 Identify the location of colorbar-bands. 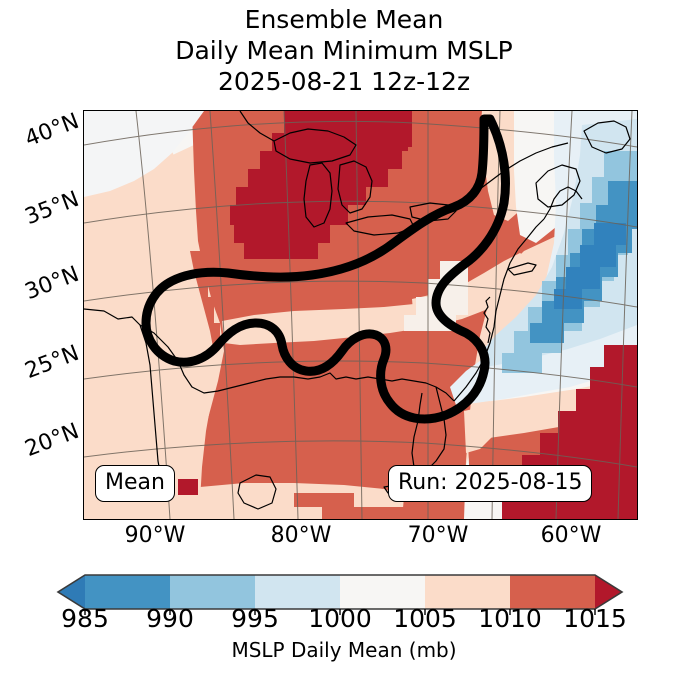
(340, 592).